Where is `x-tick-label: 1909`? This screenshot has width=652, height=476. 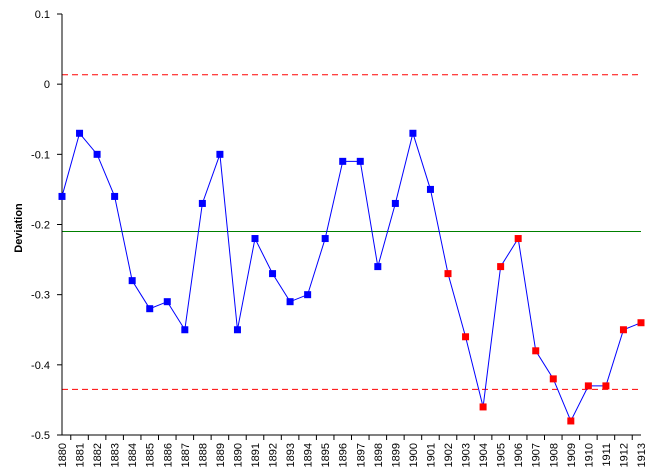
x-tick-label: 1909 is located at coordinates (572, 455).